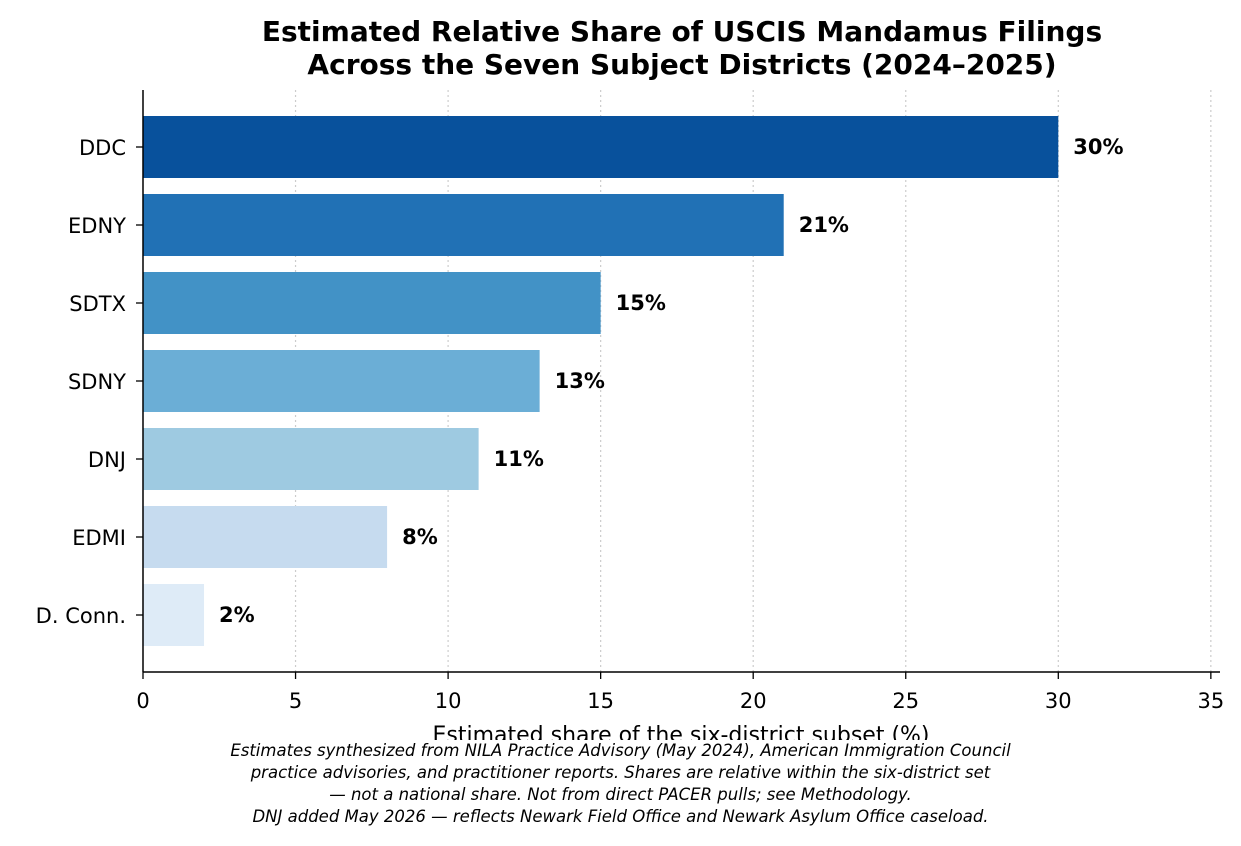 This screenshot has height=846, width=1241. I want to click on data-label: 21%, so click(824, 225).